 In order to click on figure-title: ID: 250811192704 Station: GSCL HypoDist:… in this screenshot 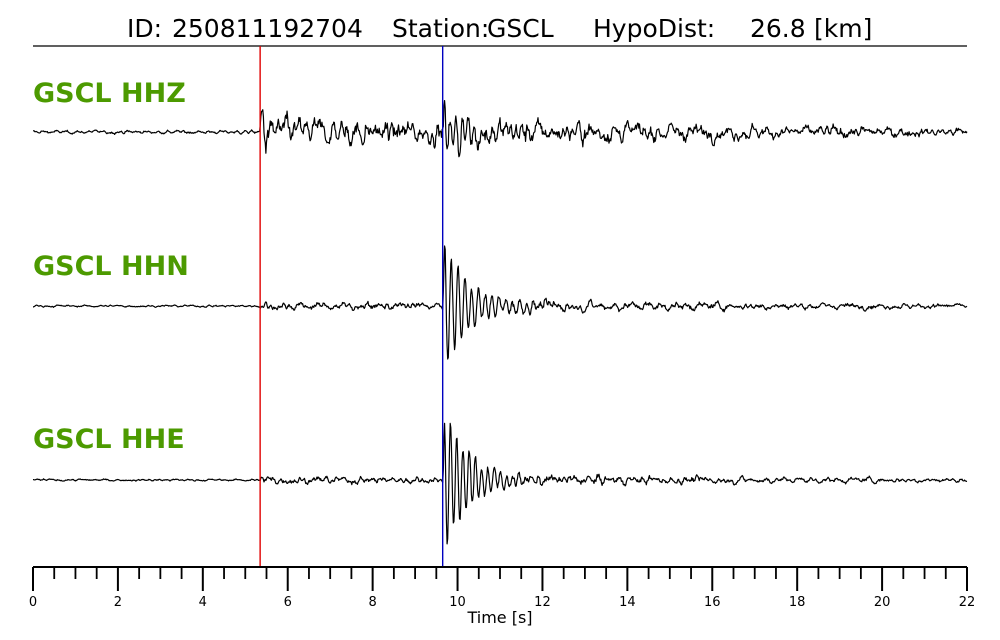, I will do `click(499, 28)`.